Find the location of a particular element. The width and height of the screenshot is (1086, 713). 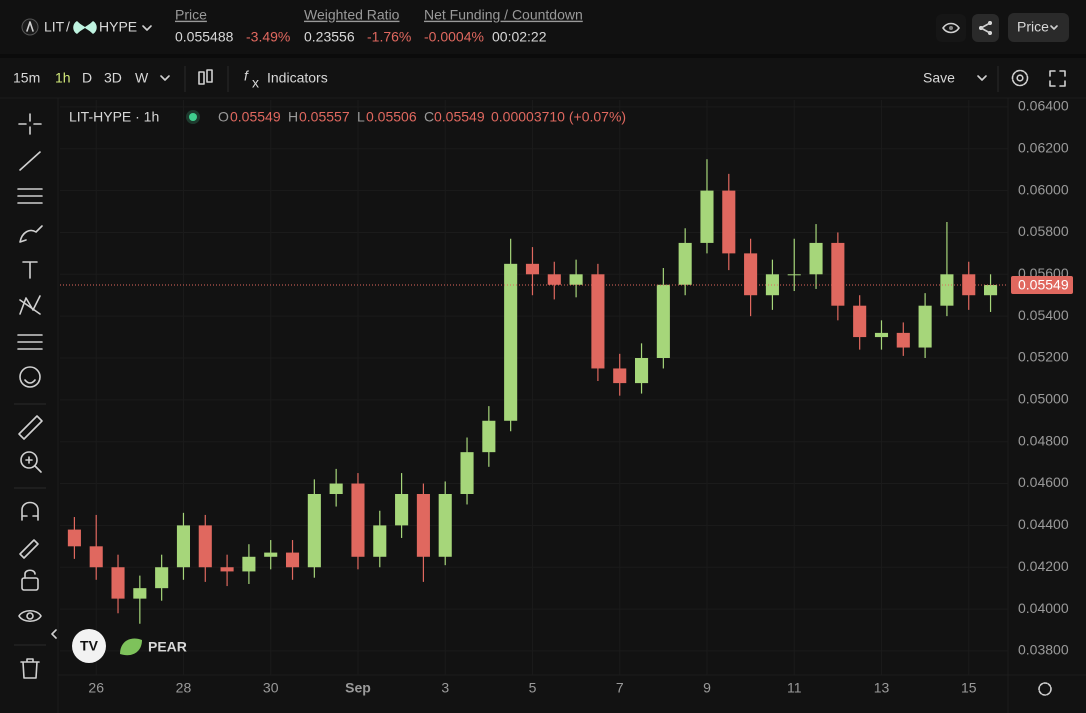

save-chevron is located at coordinates (982, 78).